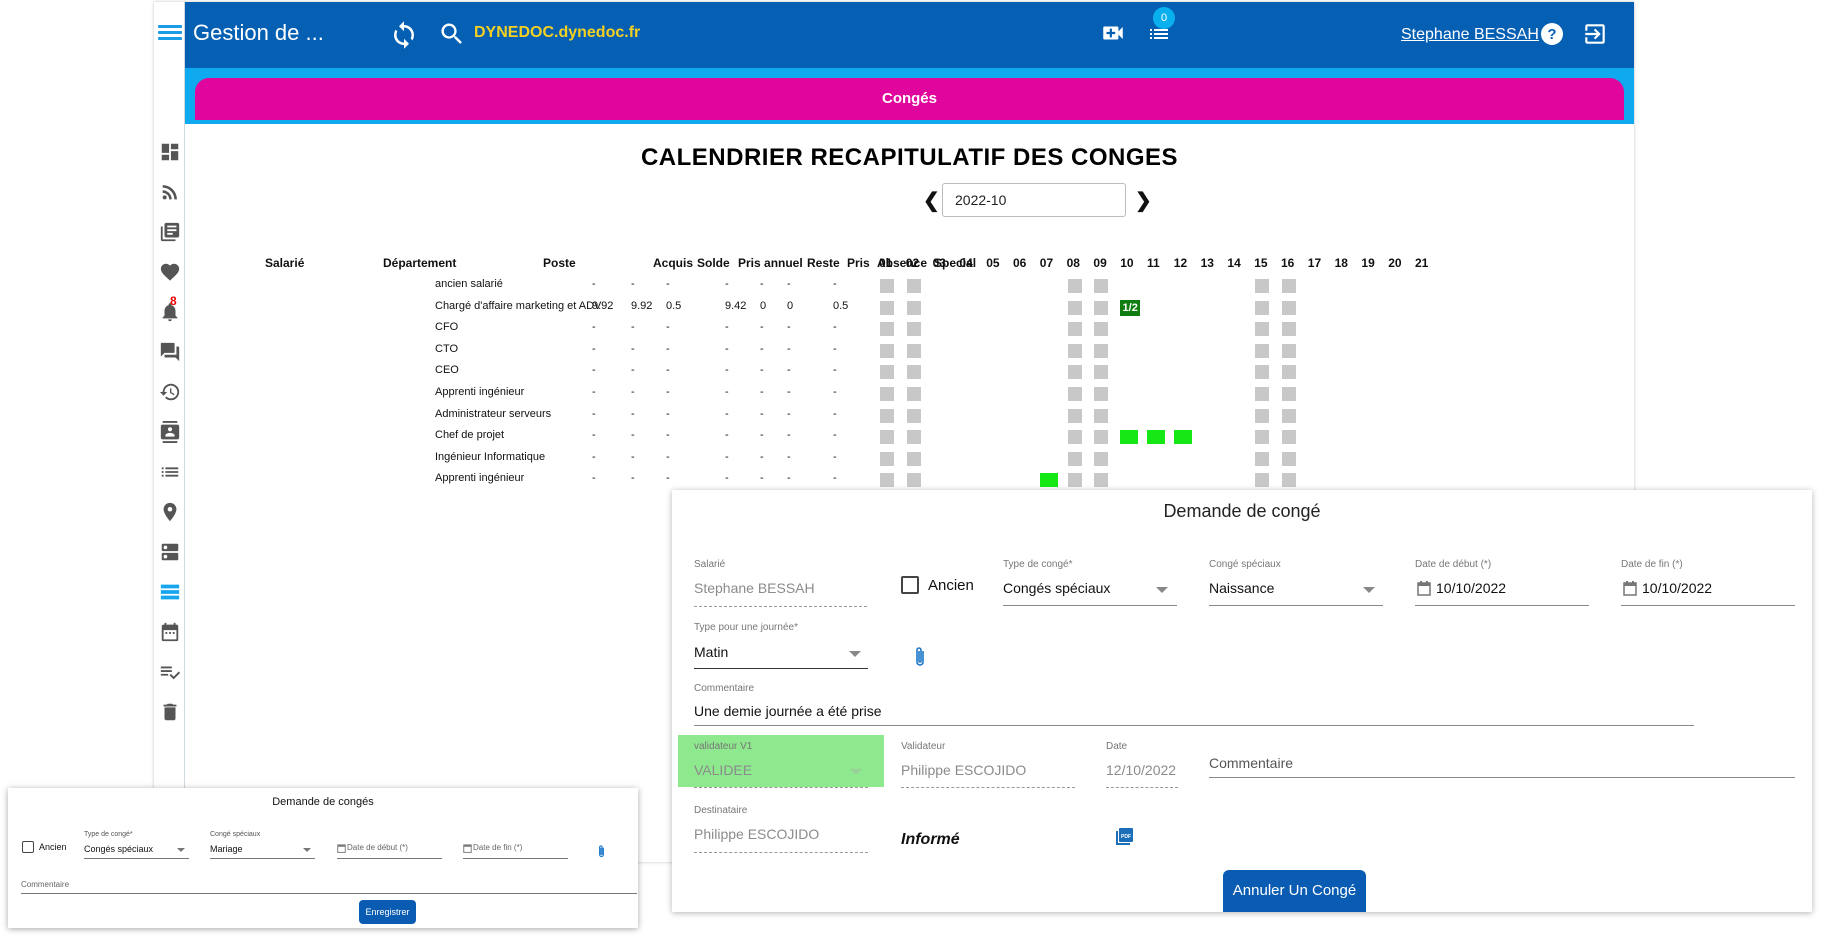  What do you see at coordinates (633, 435) in the screenshot?
I see `cell-solde: -` at bounding box center [633, 435].